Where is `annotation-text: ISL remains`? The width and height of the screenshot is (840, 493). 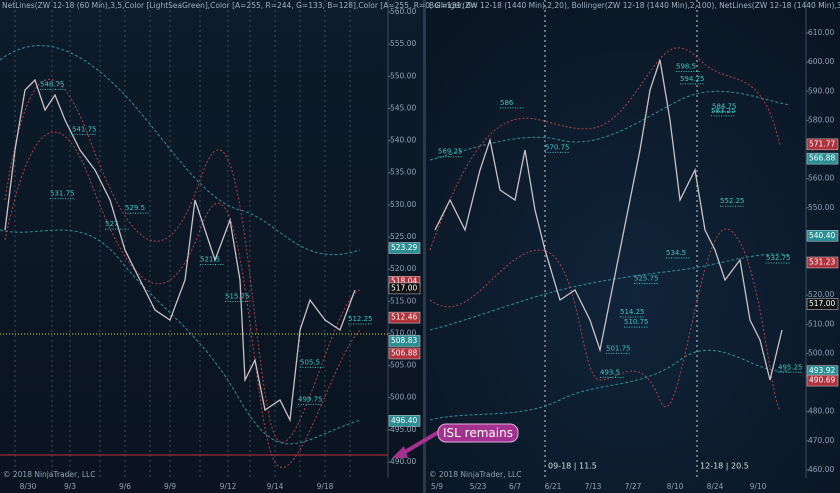
annotation-text: ISL remains is located at coordinates (478, 433).